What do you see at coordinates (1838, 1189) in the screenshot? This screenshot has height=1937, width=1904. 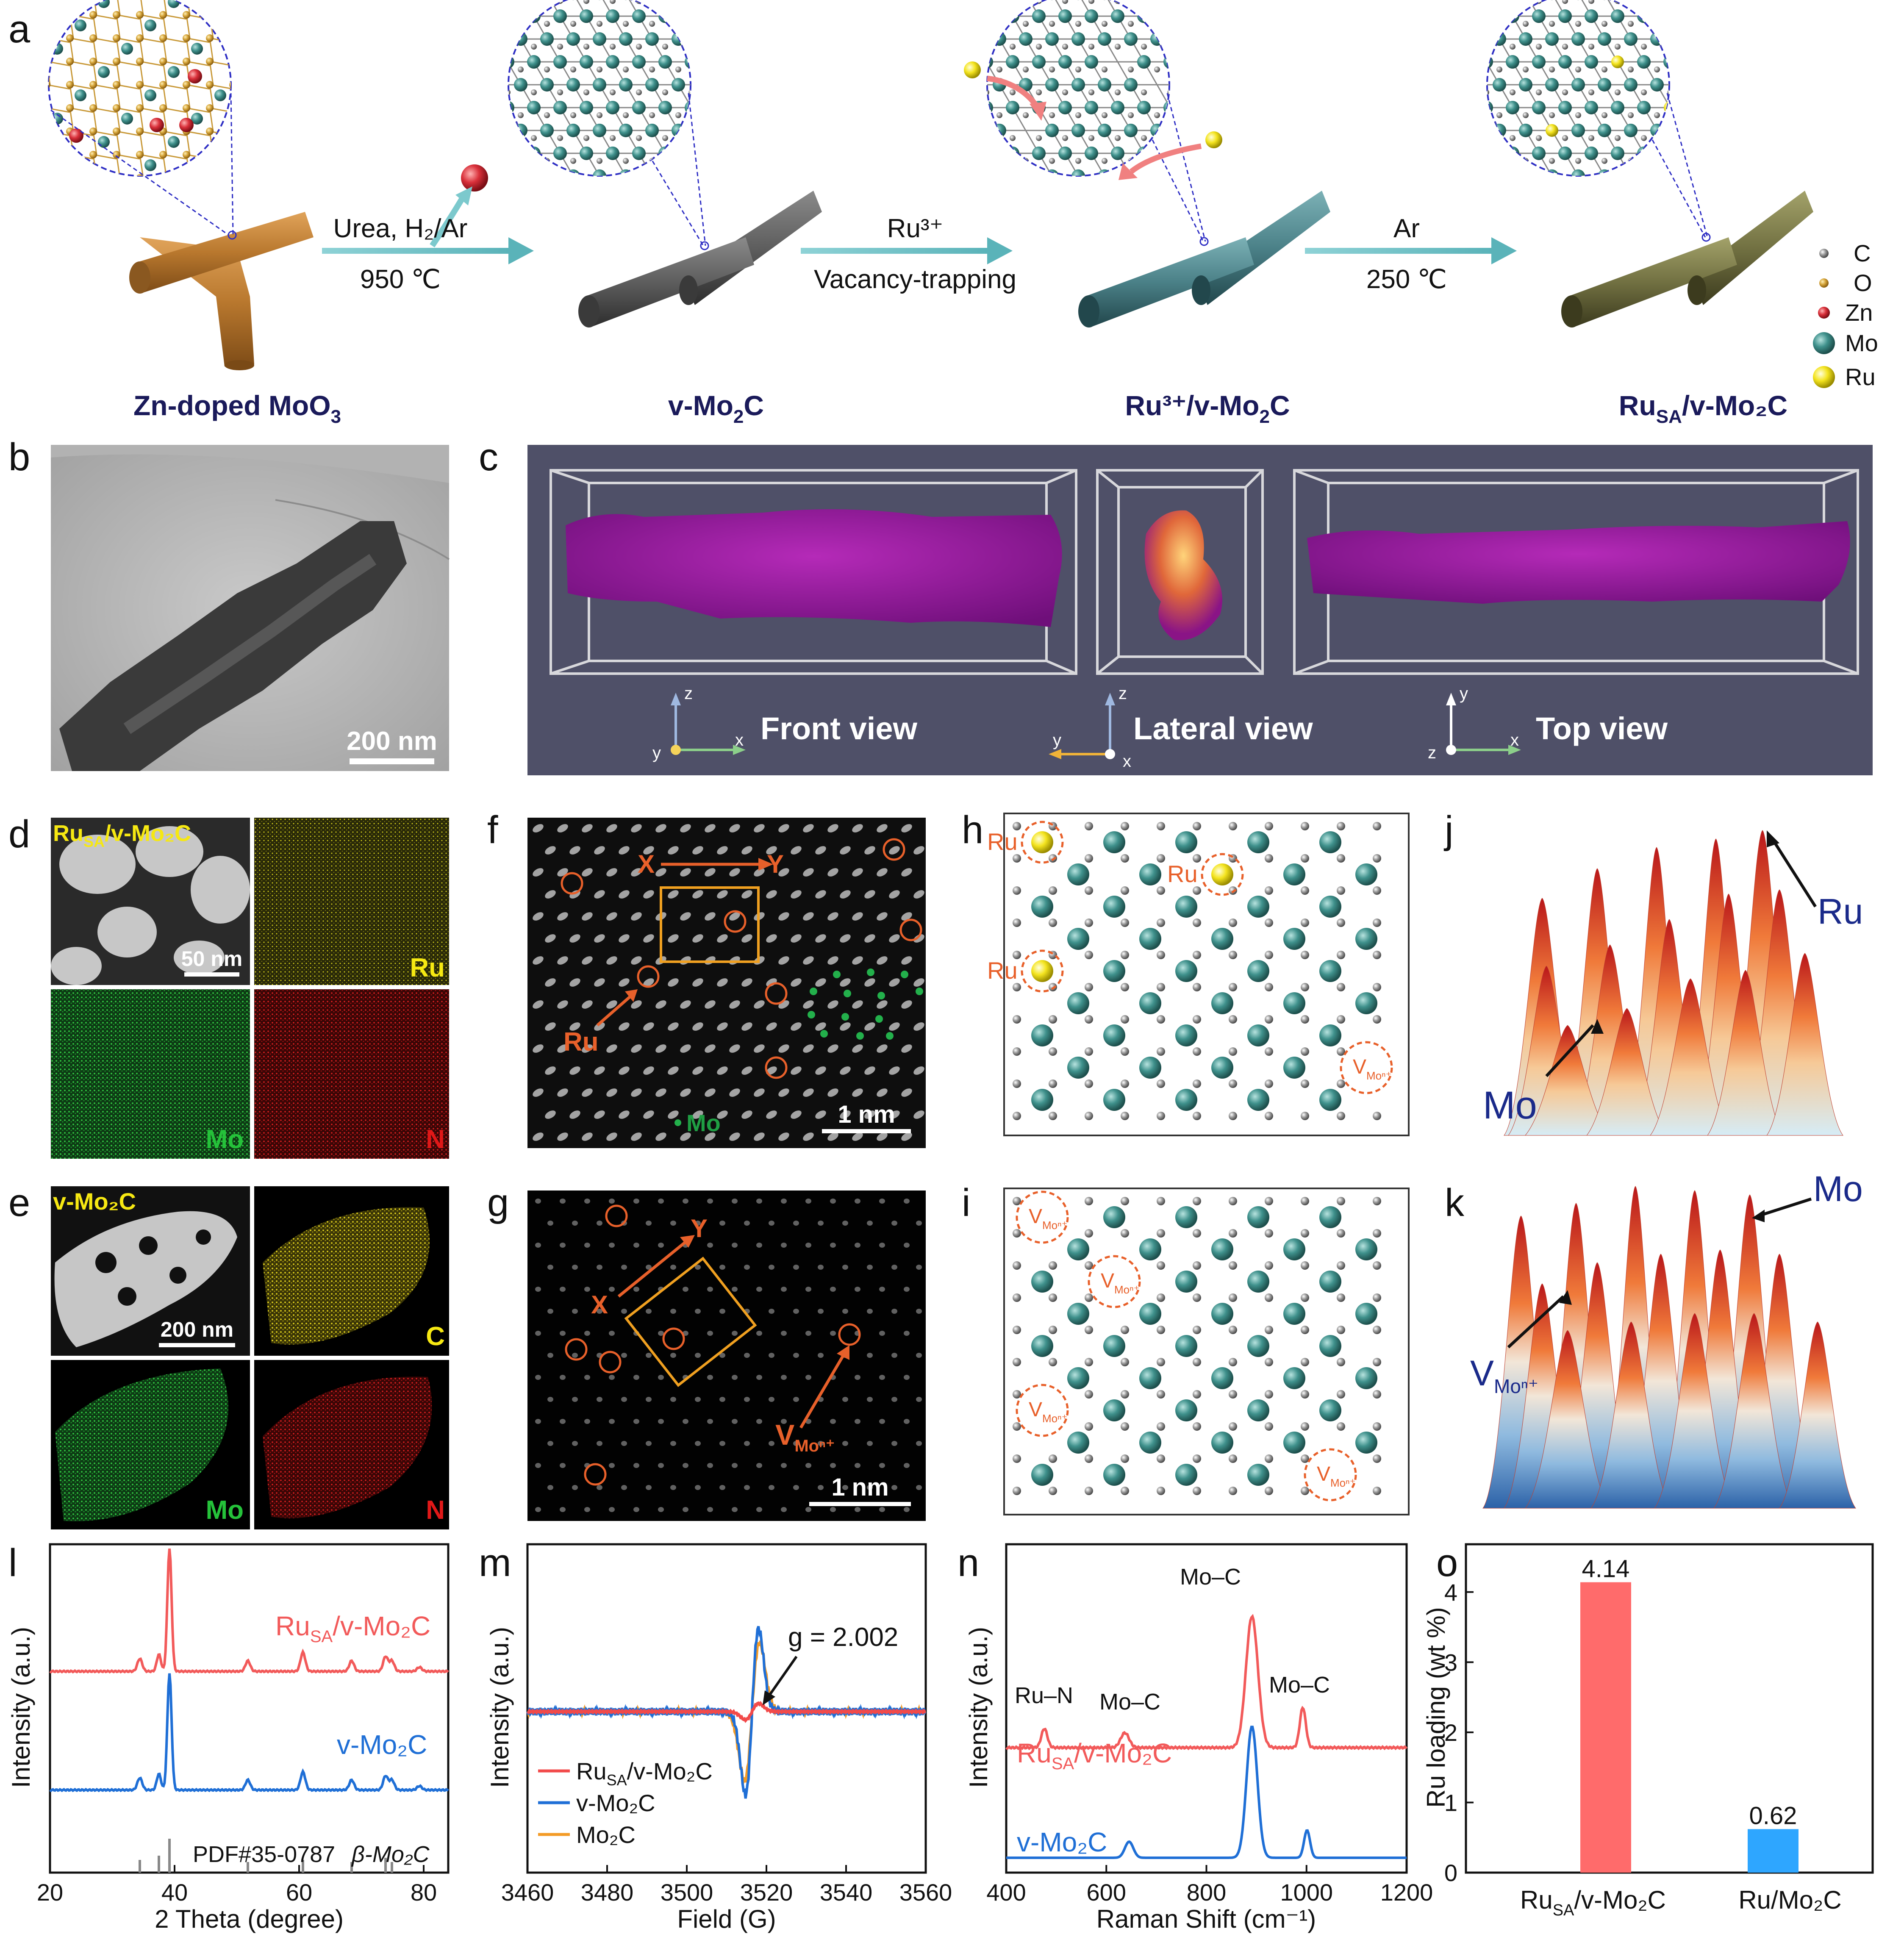 I see `k-mo-label: Mo` at bounding box center [1838, 1189].